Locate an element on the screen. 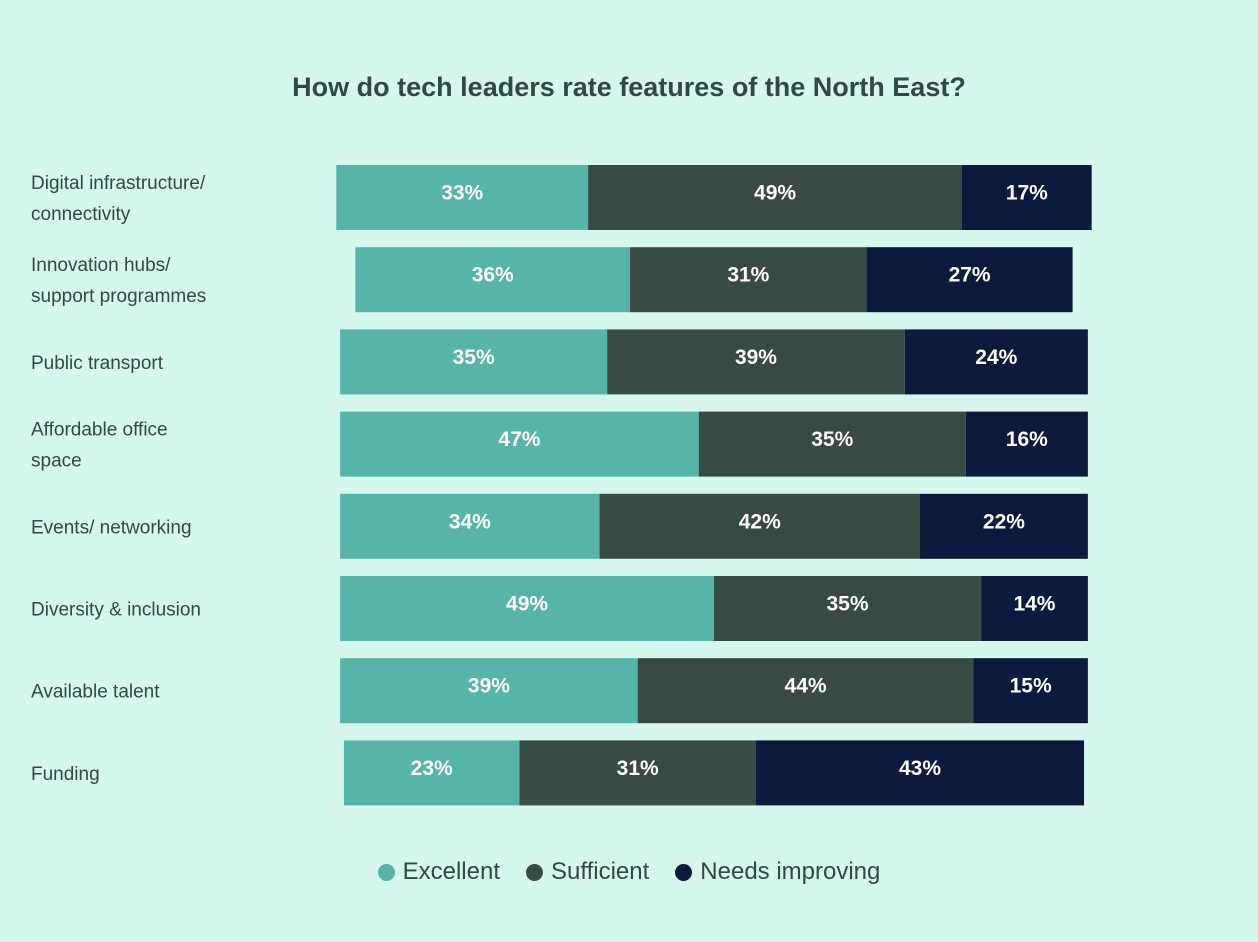 Image resolution: width=1258 pixels, height=942 pixels. category-label-line: Diversity & inclusion is located at coordinates (116, 610).